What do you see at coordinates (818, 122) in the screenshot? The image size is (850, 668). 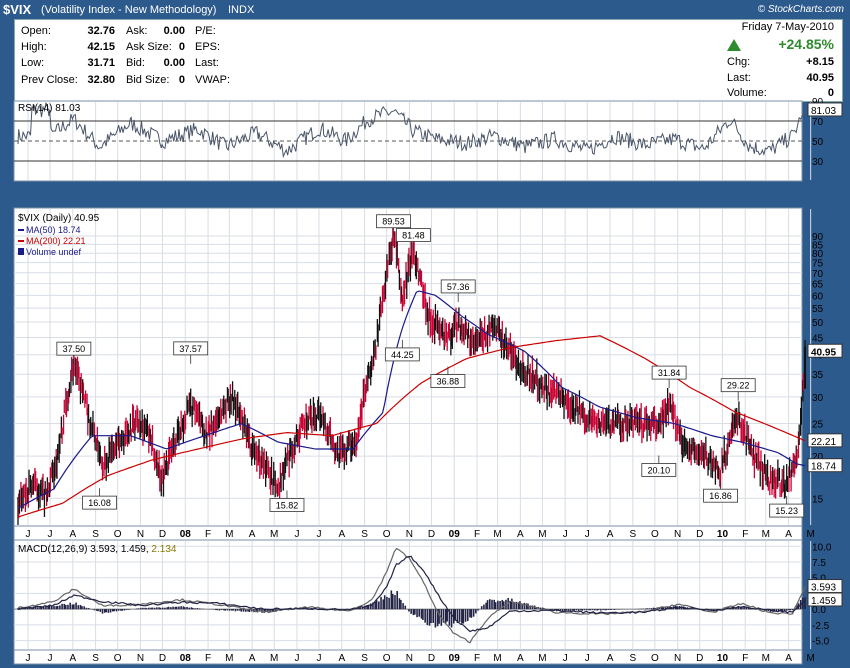 I see `rsi-y-tick: 70` at bounding box center [818, 122].